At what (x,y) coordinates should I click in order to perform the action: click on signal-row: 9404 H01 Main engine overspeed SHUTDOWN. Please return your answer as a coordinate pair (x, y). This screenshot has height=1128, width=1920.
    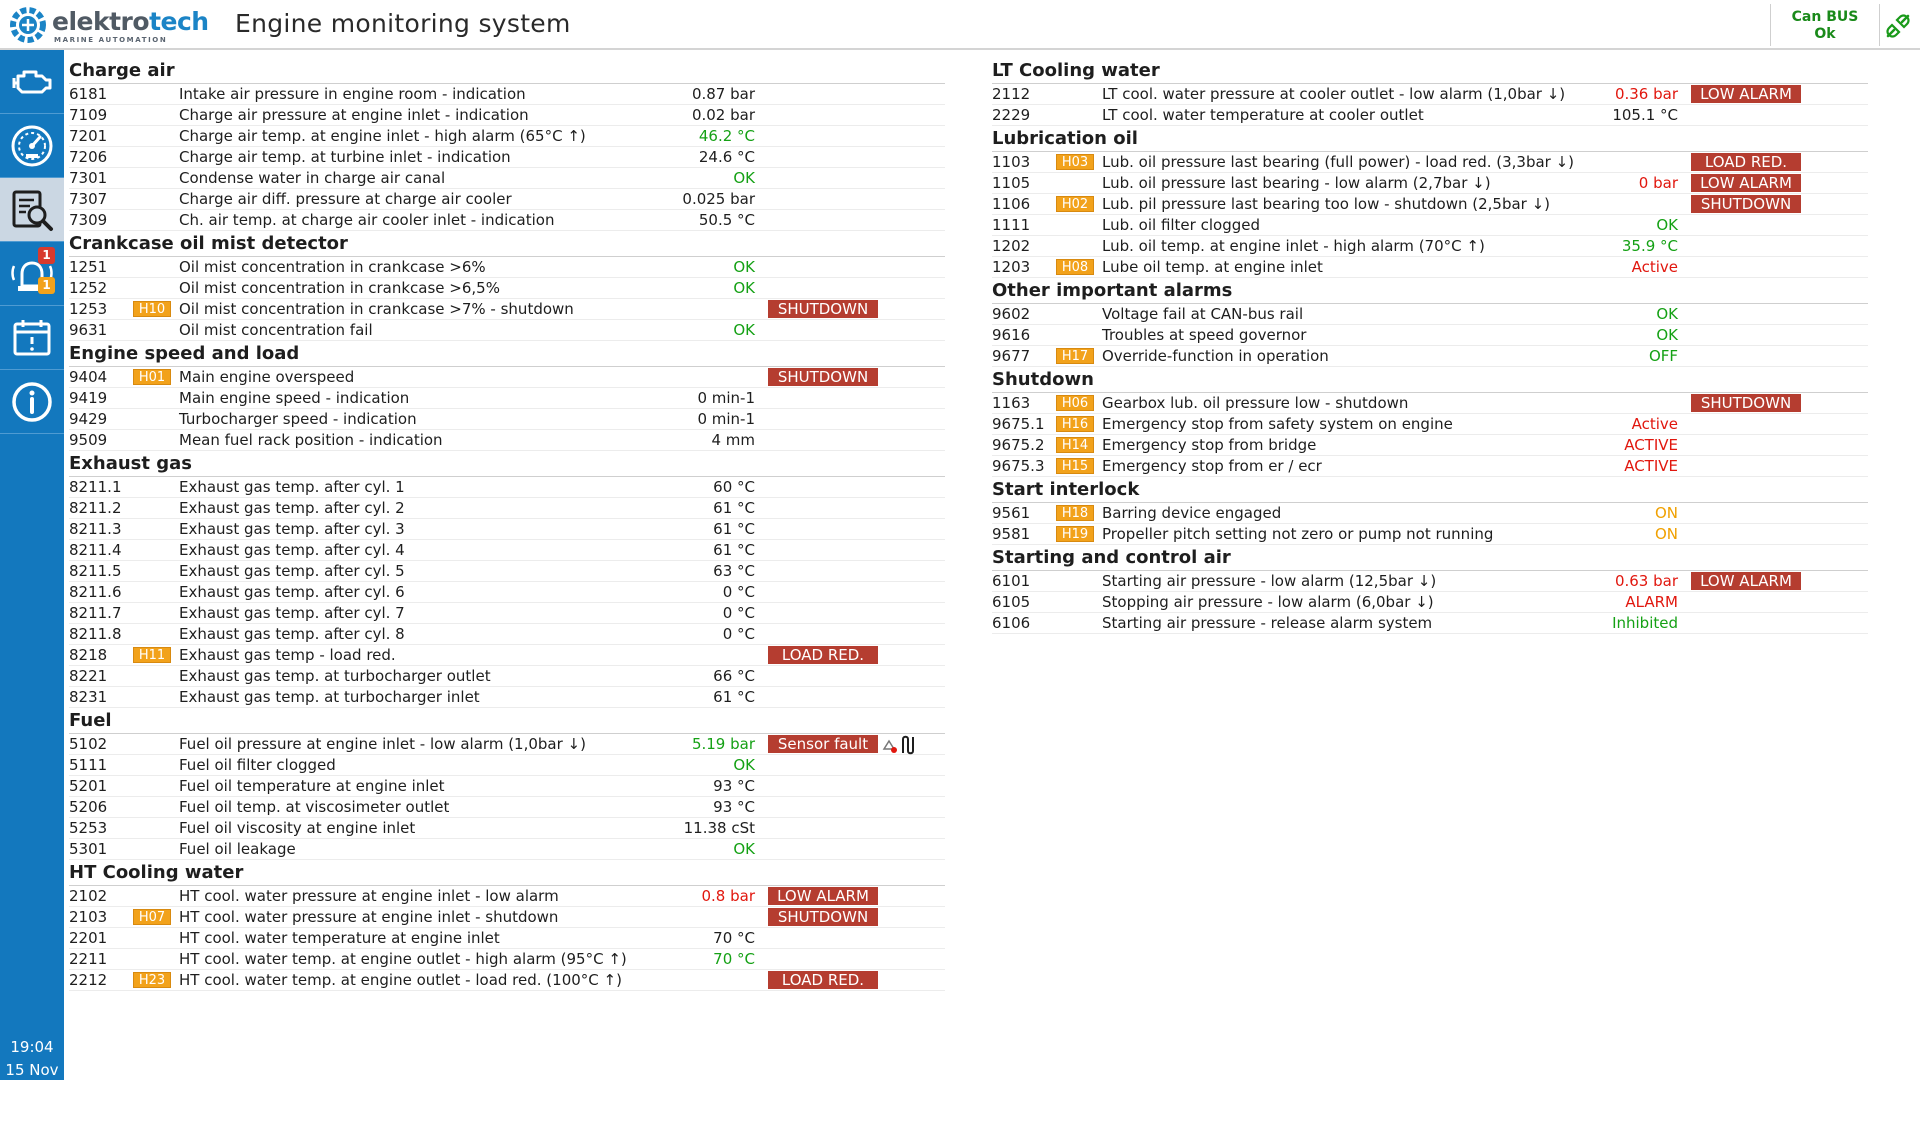
    Looking at the image, I should click on (507, 377).